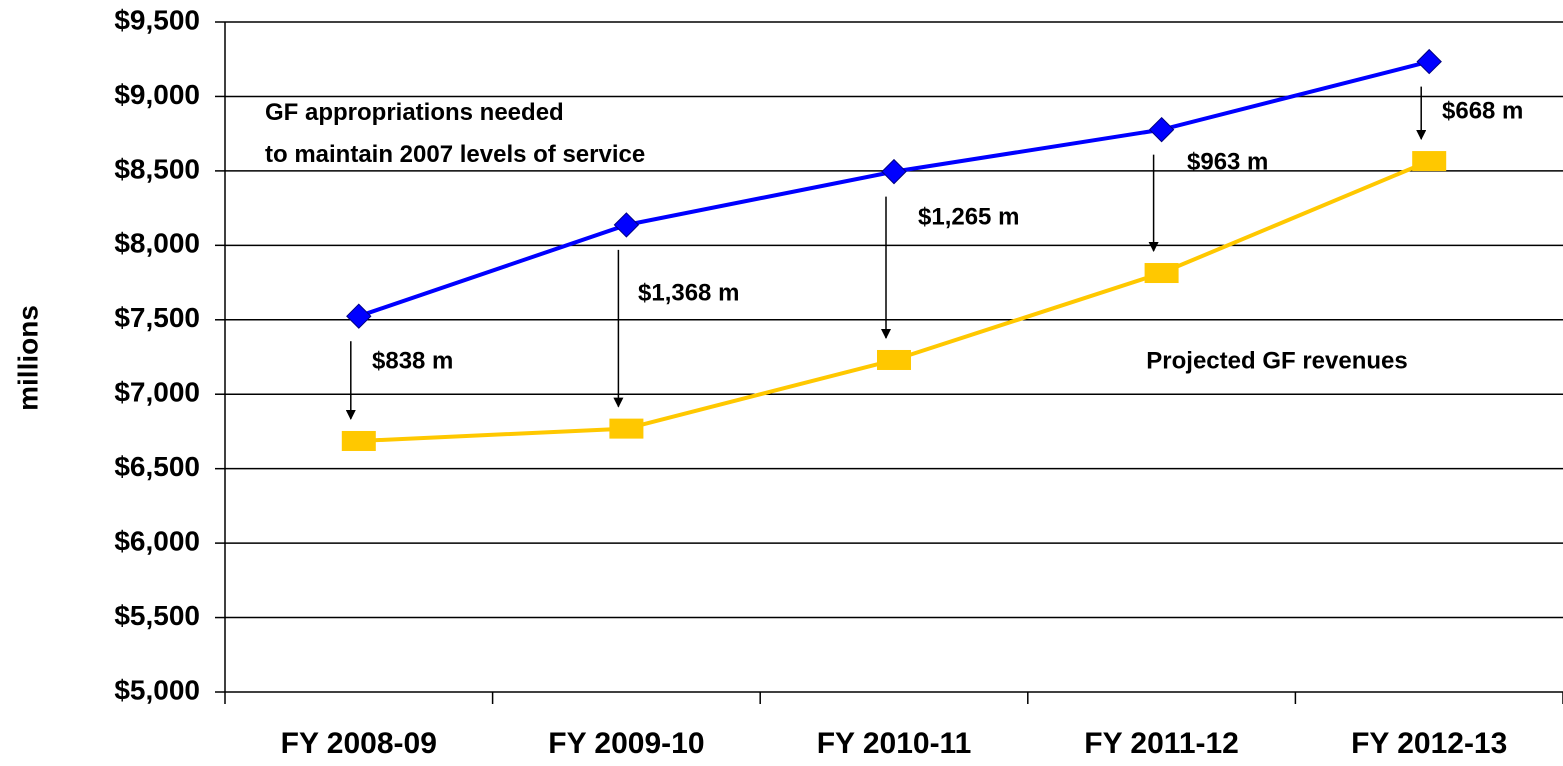 The height and width of the screenshot is (766, 1563). I want to click on y-tick-label: $5,000, so click(157, 689).